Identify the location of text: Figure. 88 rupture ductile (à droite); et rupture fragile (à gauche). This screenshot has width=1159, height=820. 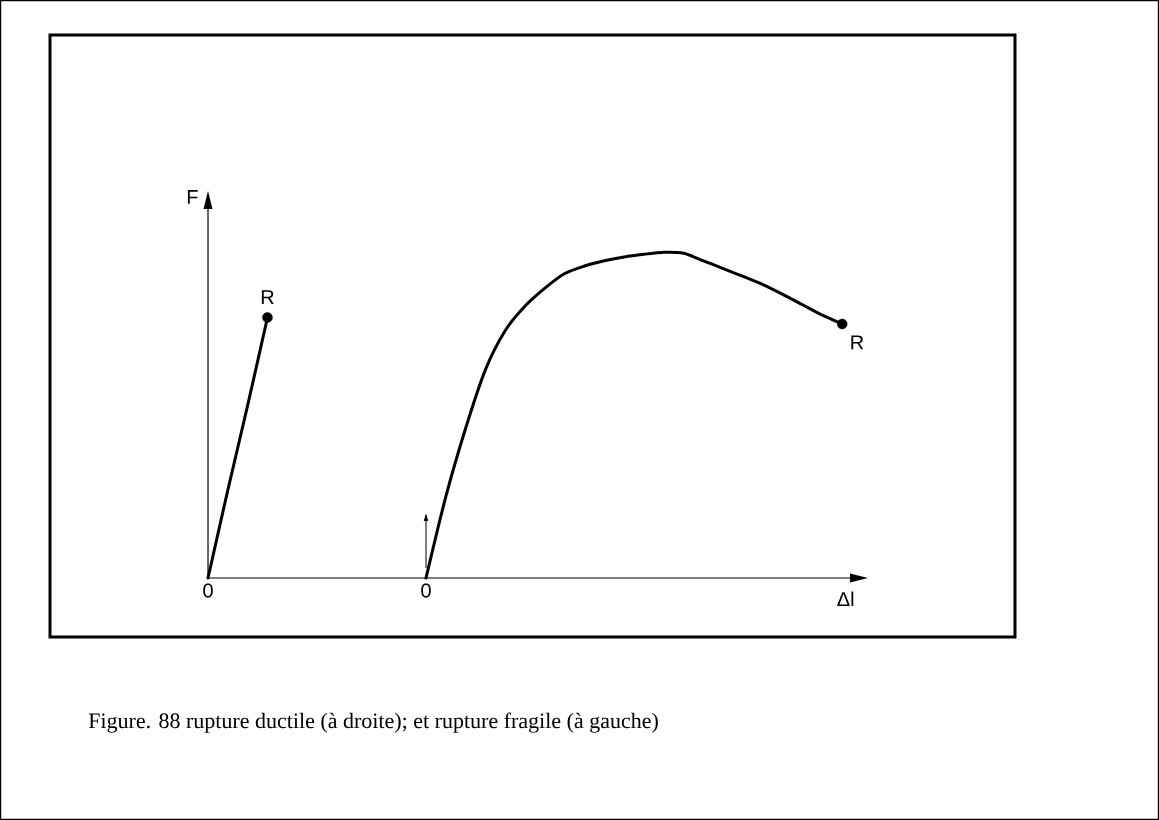
(373, 722).